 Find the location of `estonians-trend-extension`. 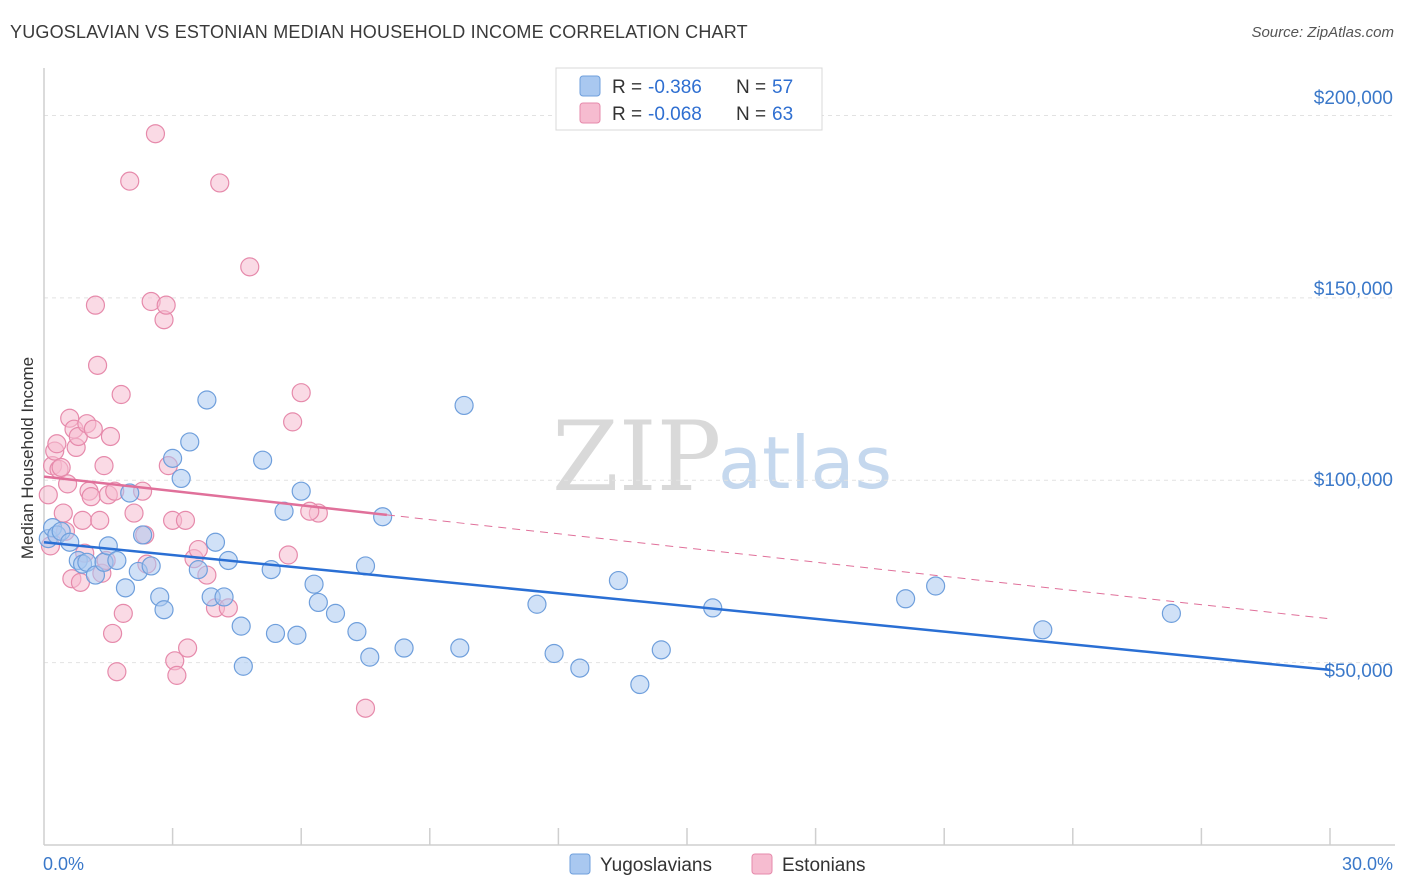

estonians-trend-extension is located at coordinates (858, 567).